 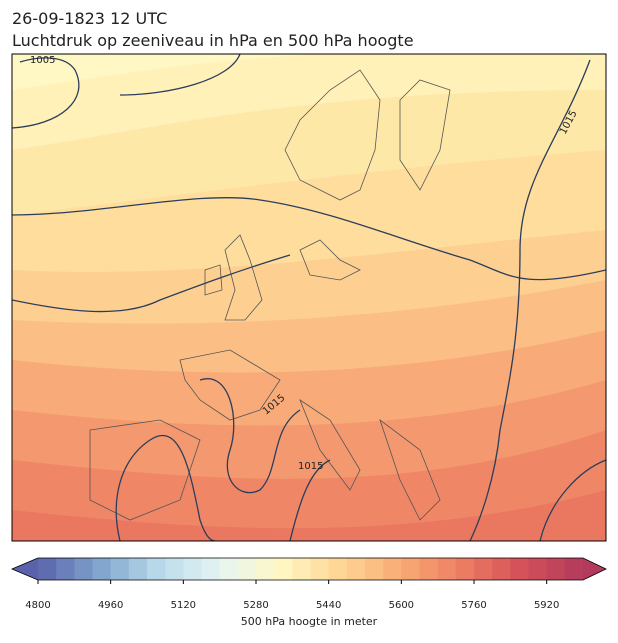 What do you see at coordinates (546, 605) in the screenshot?
I see `colorbar-tick-label: 5920` at bounding box center [546, 605].